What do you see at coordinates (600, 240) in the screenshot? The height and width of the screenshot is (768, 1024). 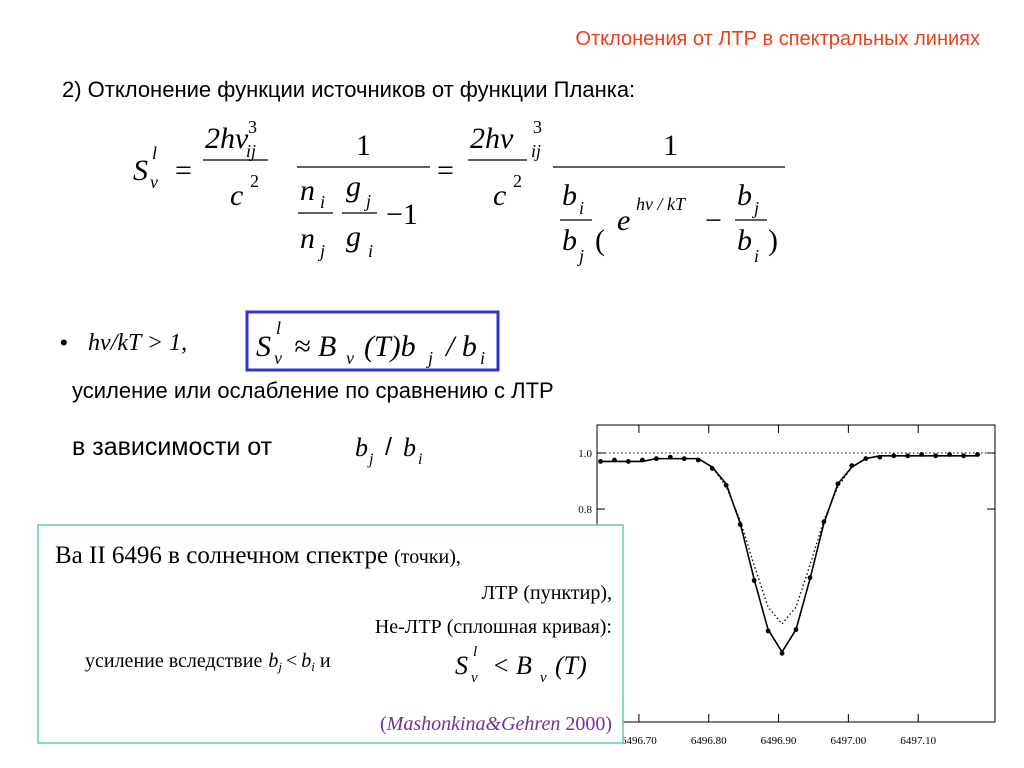 I see `math: (` at bounding box center [600, 240].